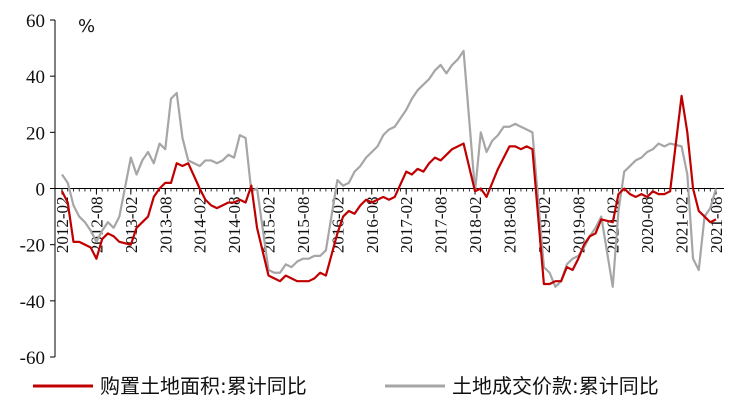  What do you see at coordinates (441, 225) in the screenshot?
I see `x-tick-label: 2017-08` at bounding box center [441, 225].